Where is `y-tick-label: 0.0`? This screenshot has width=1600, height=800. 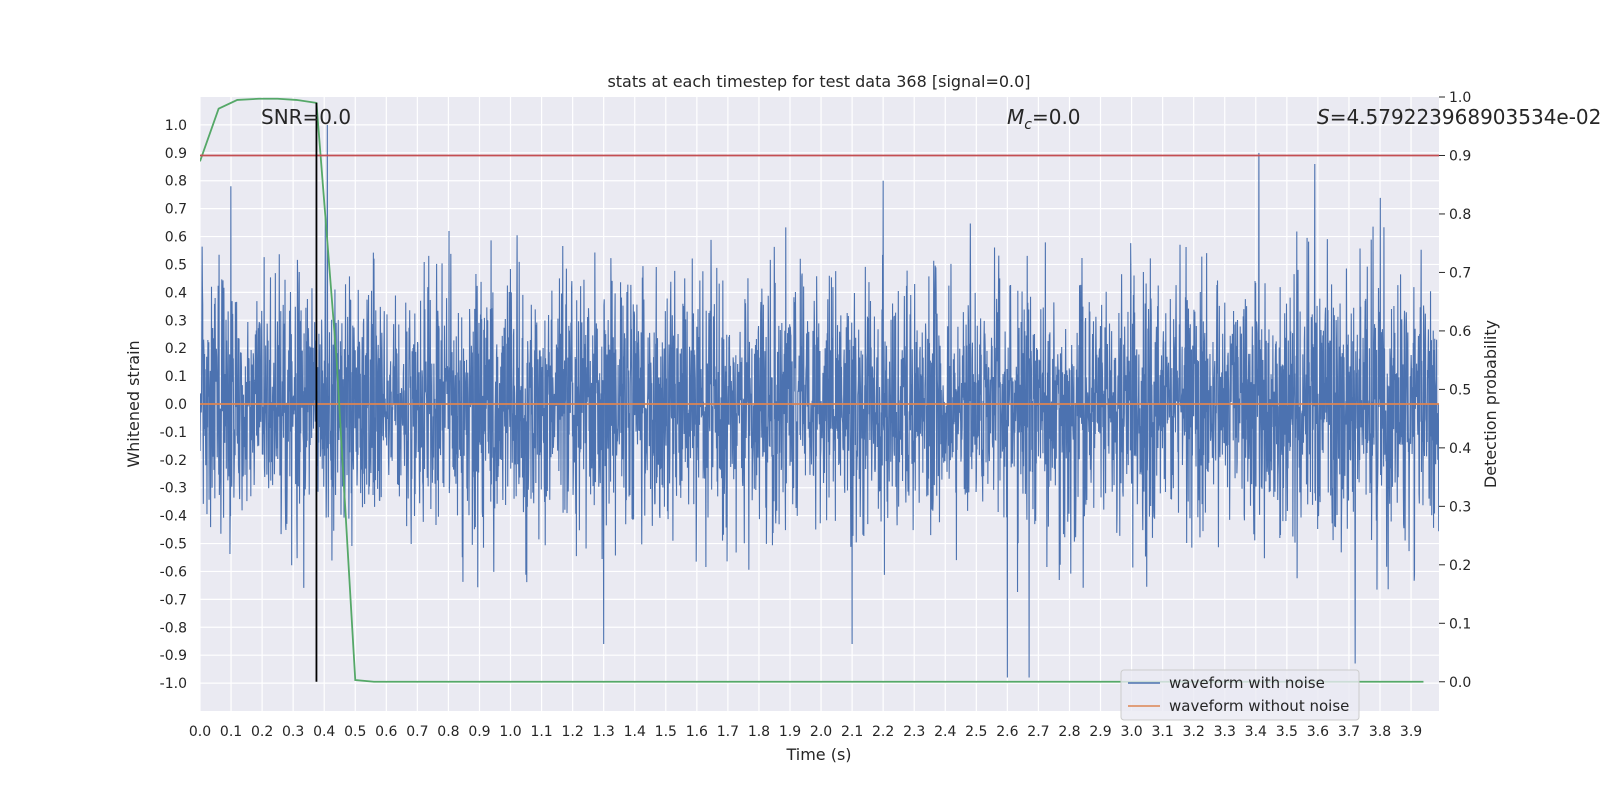 y-tick-label: 0.0 is located at coordinates (176, 405).